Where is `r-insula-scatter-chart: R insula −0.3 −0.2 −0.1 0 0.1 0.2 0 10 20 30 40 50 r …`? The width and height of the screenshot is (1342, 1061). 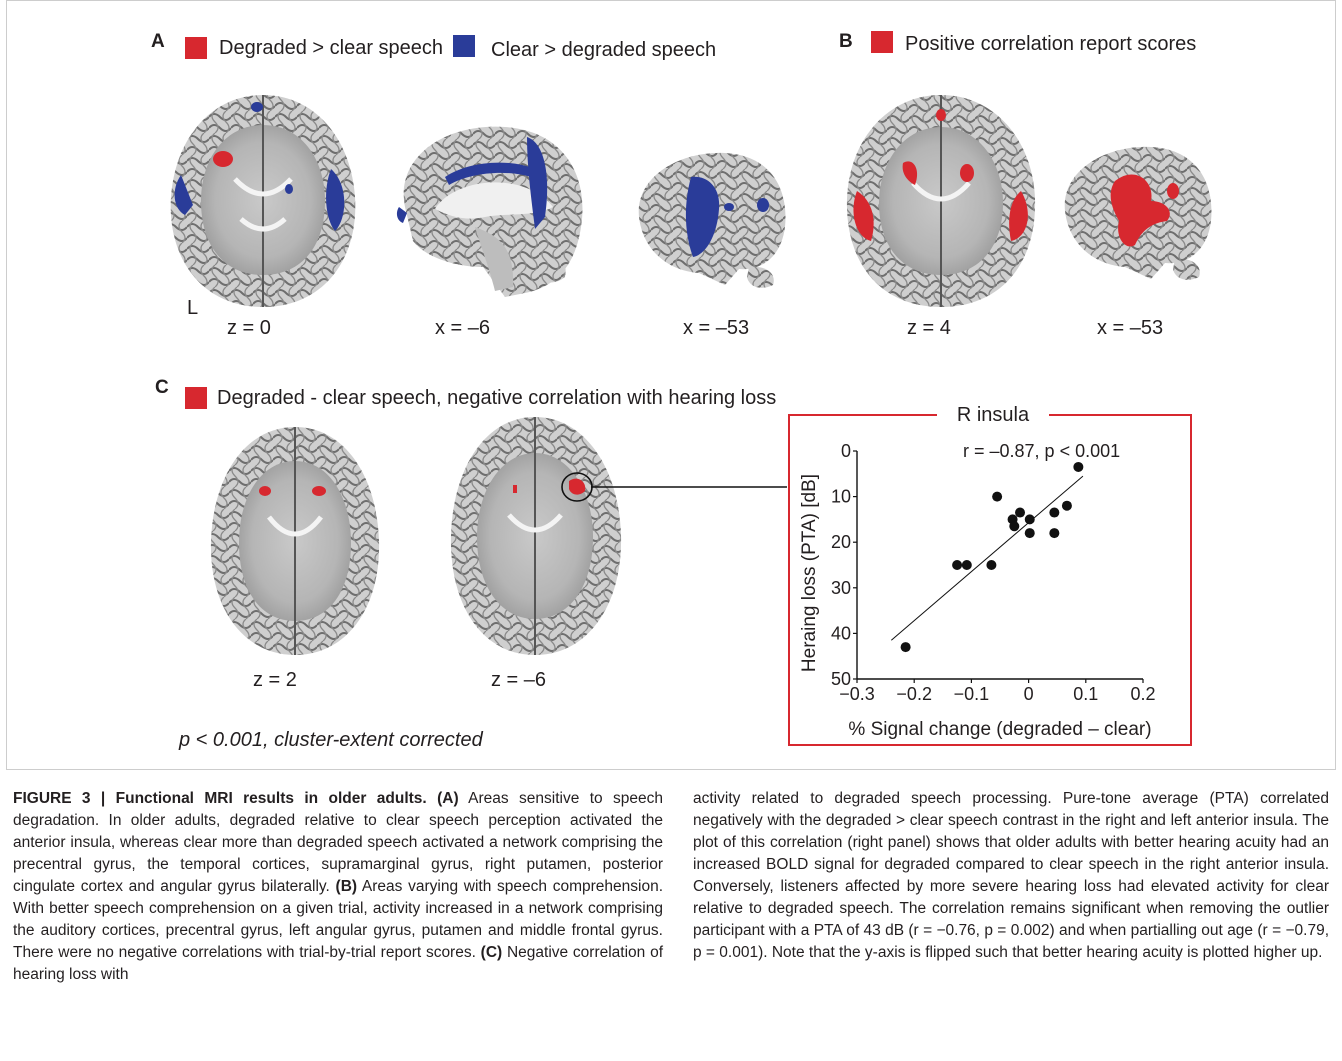 r-insula-scatter-chart: R insula −0.3 −0.2 −0.1 0 0.1 0.2 0 10 20 30 40 50 r … is located at coordinates (990, 575).